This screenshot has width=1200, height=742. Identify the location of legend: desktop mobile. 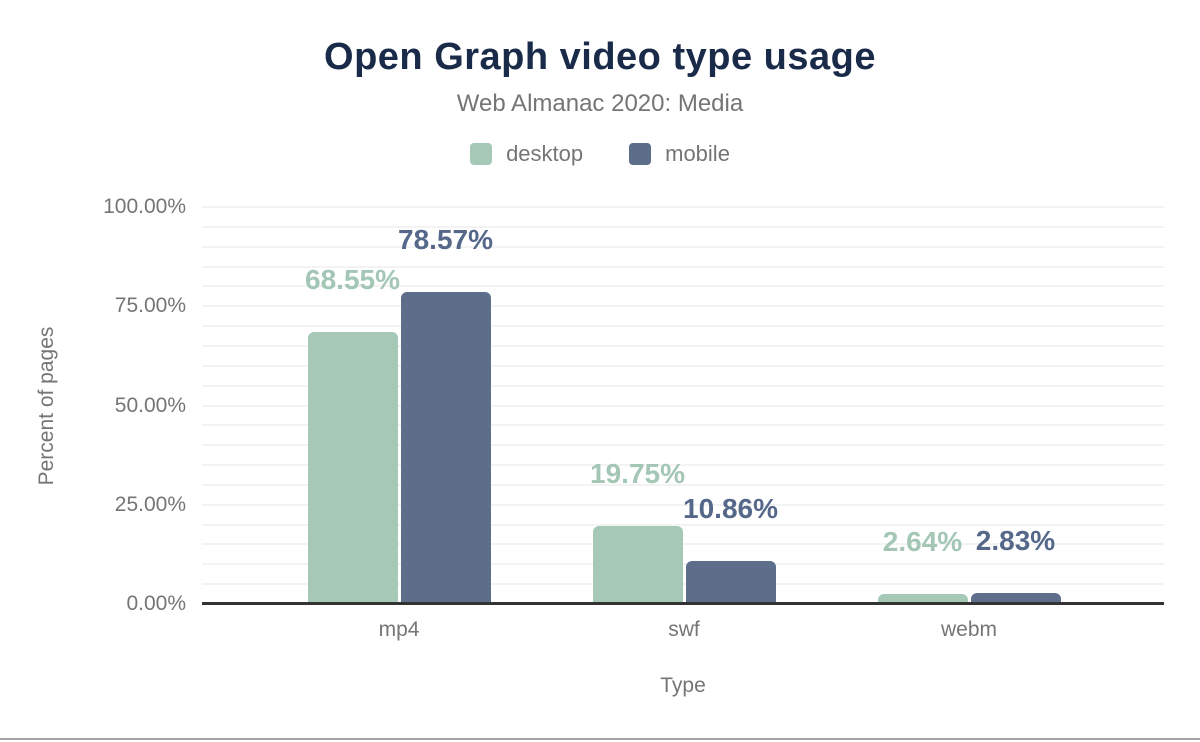
(600, 154).